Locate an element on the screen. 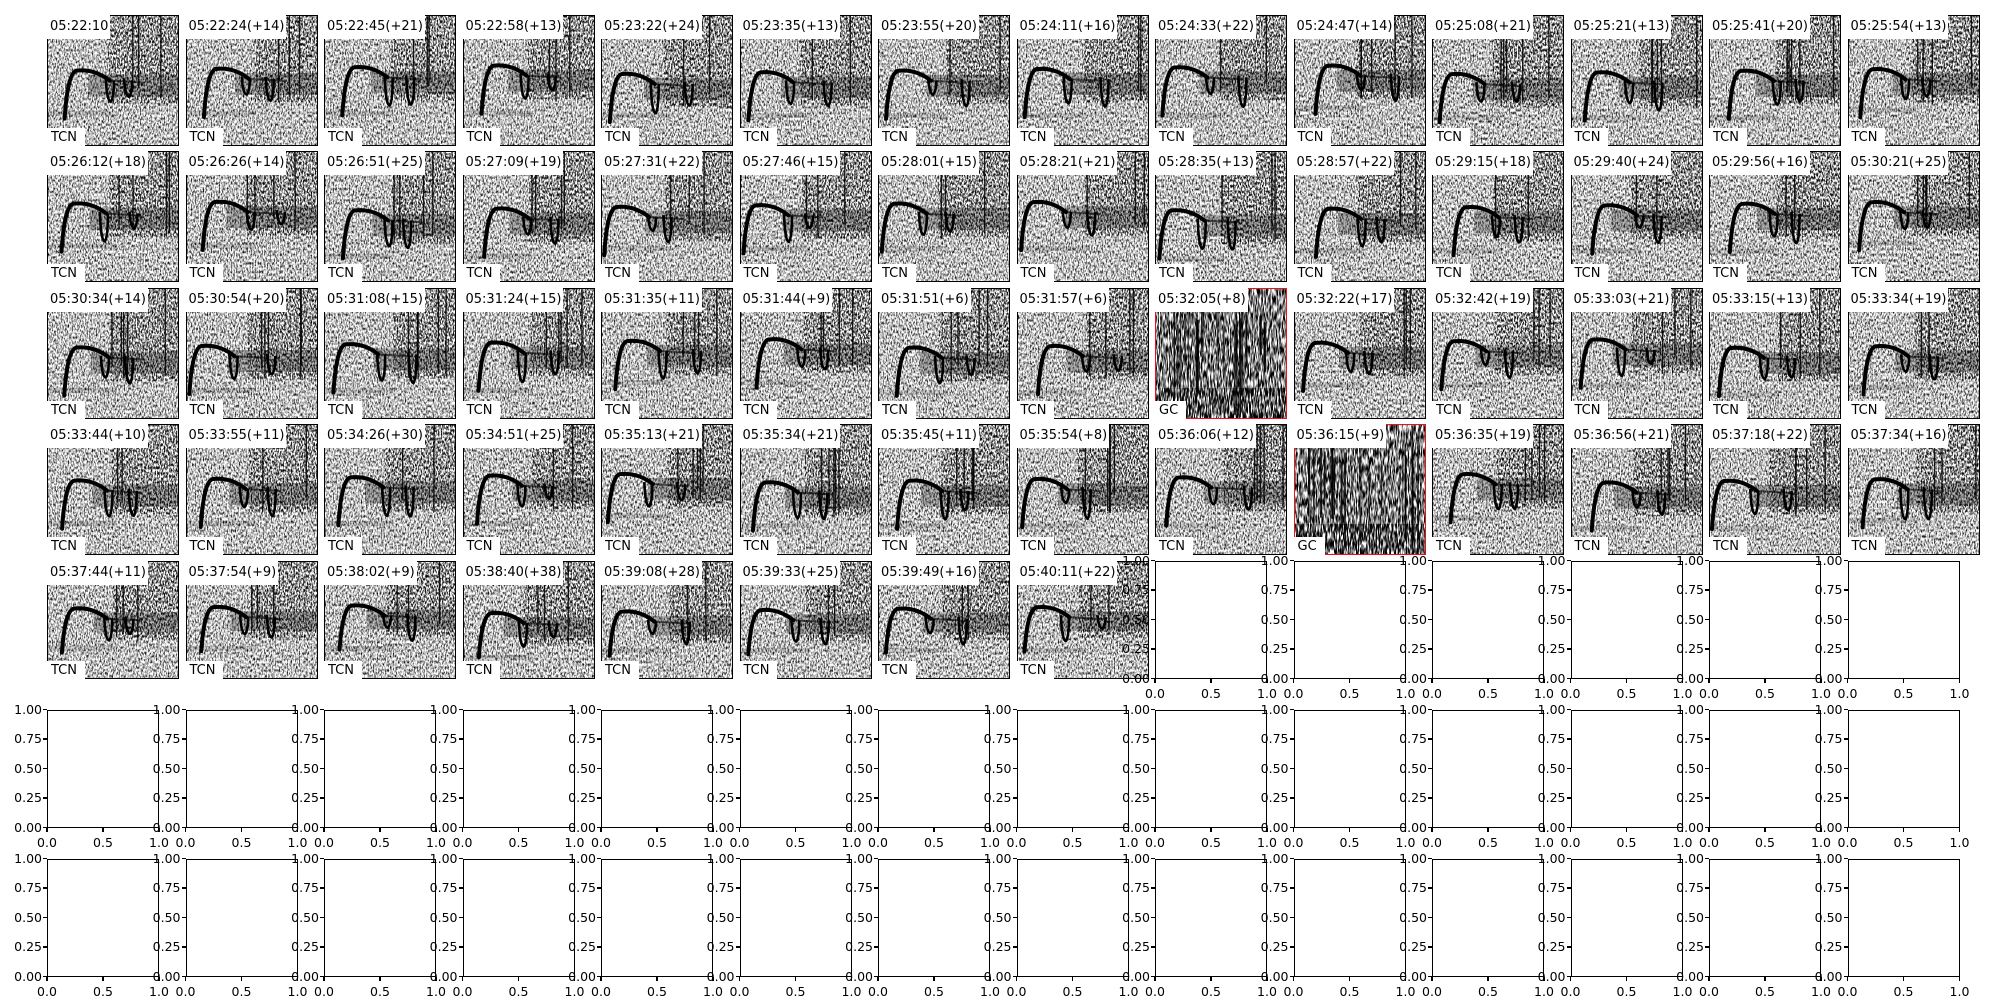 The image size is (2000, 1000). spectrogram-panel: 05:33:55(+11) TCN is located at coordinates (251, 489).